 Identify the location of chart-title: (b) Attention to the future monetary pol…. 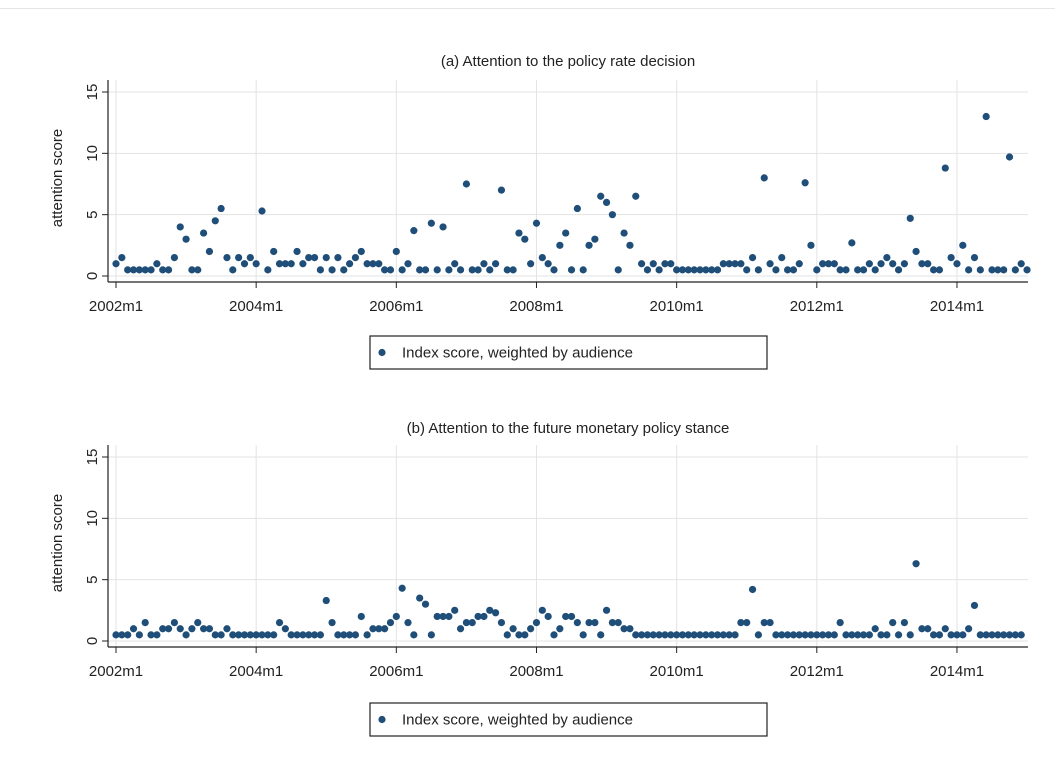
(568, 428).